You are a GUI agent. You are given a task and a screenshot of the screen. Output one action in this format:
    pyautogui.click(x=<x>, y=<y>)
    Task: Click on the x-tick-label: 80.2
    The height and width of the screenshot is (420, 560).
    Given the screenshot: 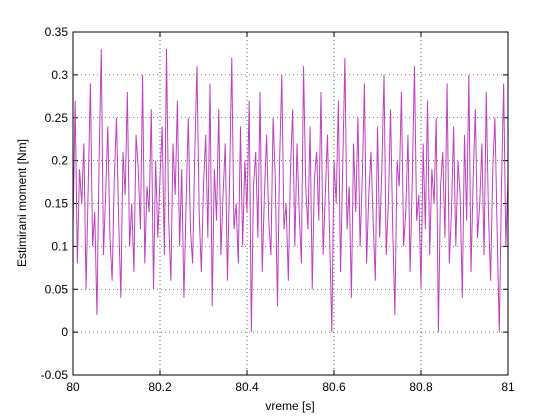 What is the action you would take?
    pyautogui.click(x=160, y=387)
    